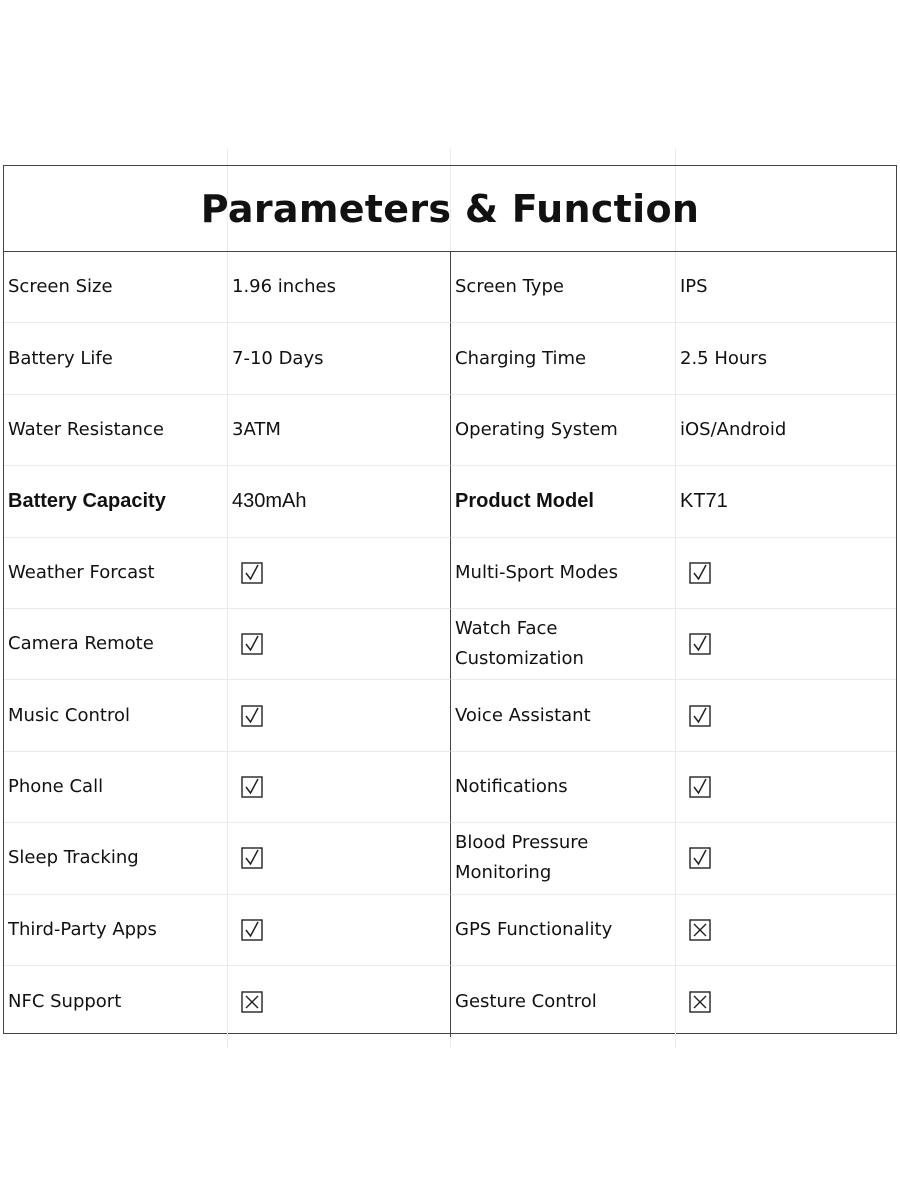 This screenshot has width=900, height=1199. Describe the element at coordinates (563, 716) in the screenshot. I see `param-label: Voice Assistant` at that location.